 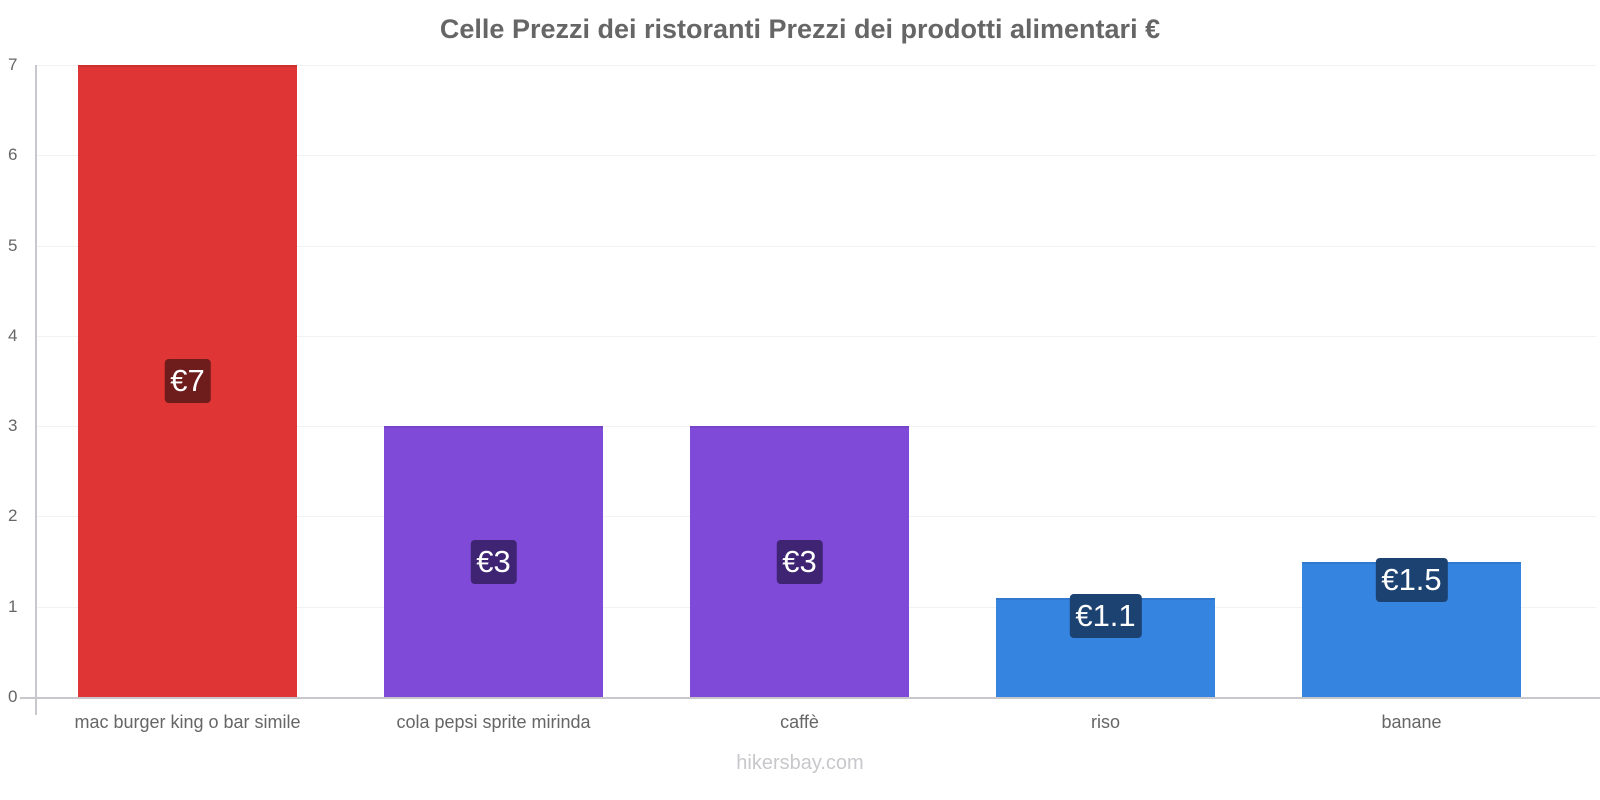 I want to click on y-tick-label: 6, so click(x=13, y=155).